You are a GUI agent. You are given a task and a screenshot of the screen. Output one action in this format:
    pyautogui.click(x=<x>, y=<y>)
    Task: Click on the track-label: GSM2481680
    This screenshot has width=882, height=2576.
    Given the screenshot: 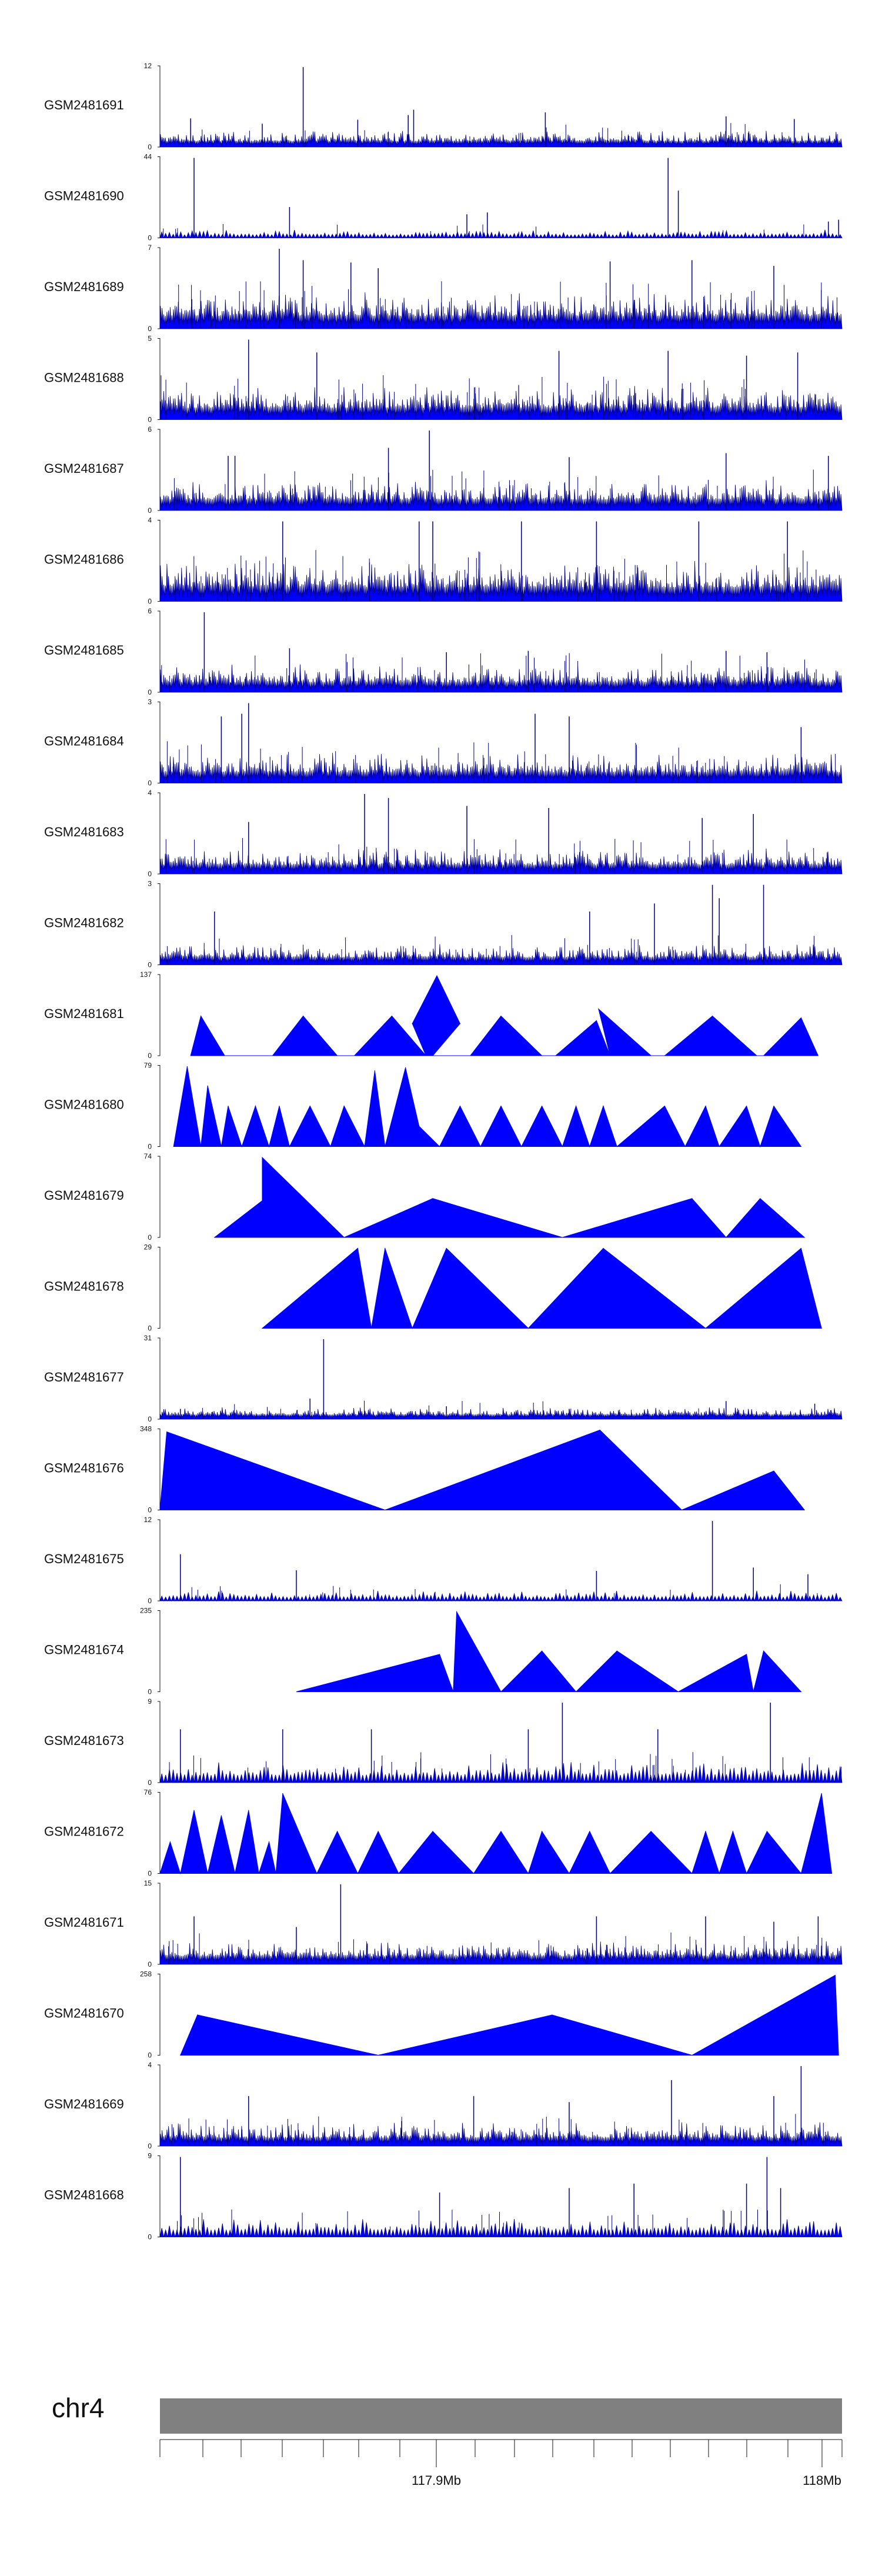 What is the action you would take?
    pyautogui.click(x=84, y=1104)
    